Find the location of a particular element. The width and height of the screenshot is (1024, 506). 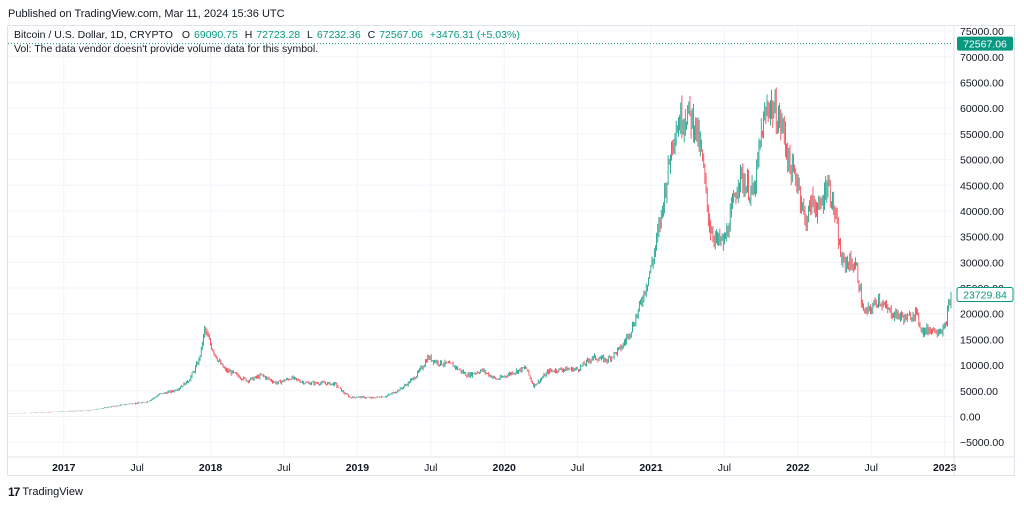

y-tick-label: 20000.00 is located at coordinates (982, 315).